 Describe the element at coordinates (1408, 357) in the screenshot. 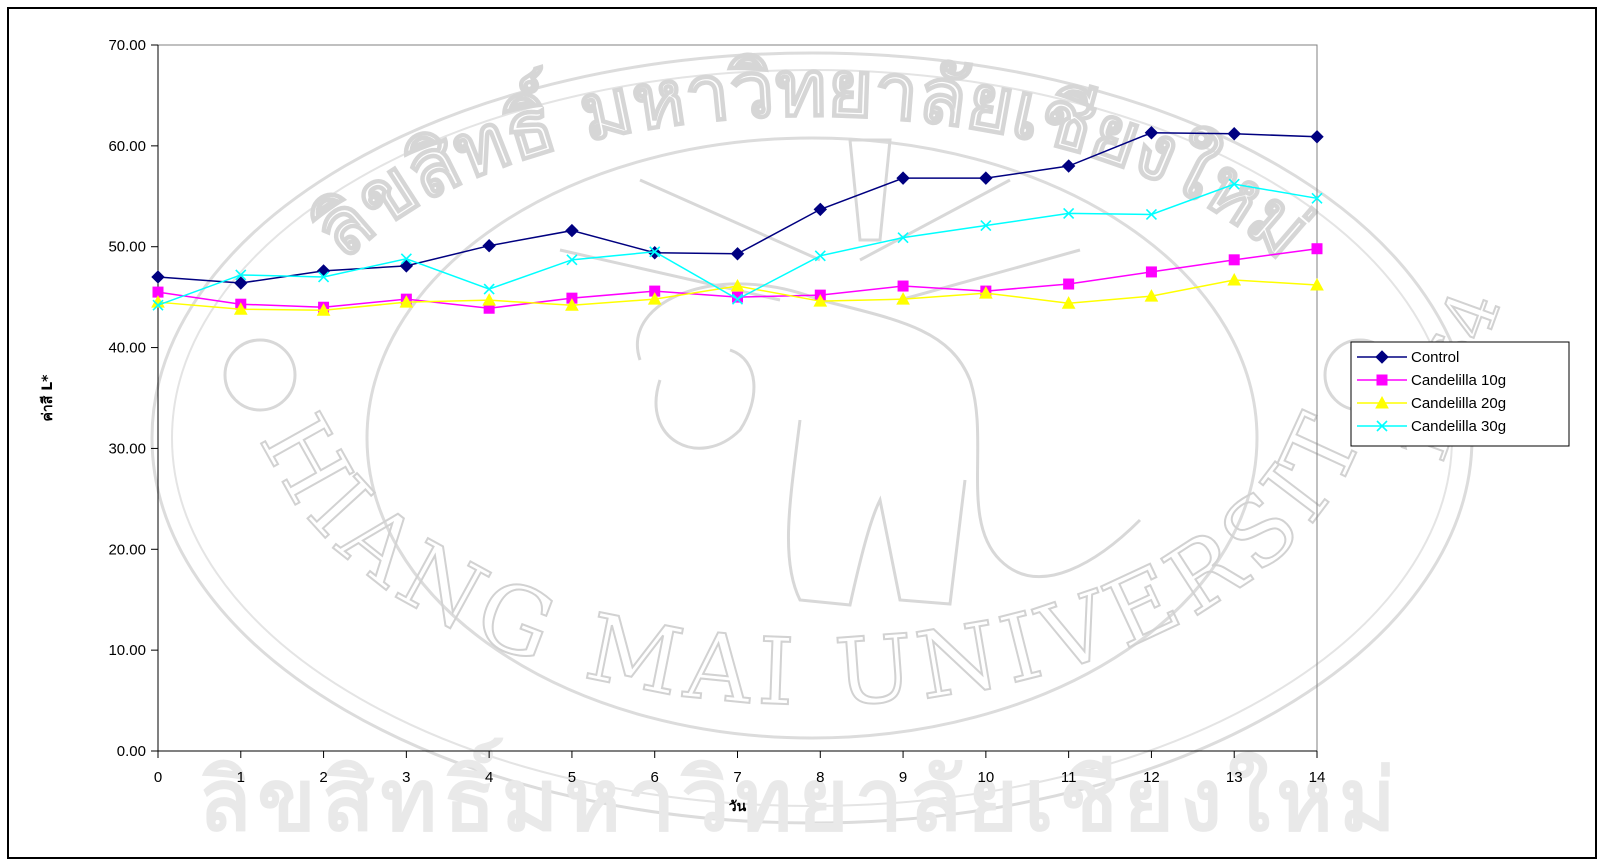

I see `legend-item-control: Control` at that location.